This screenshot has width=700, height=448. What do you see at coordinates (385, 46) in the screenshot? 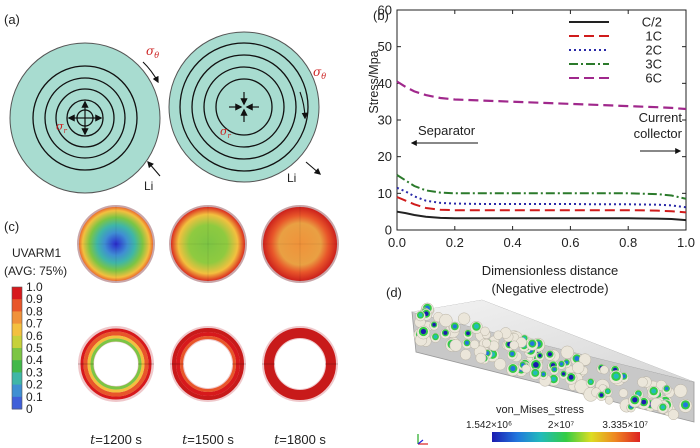
I see `y-tick-label: 50` at bounding box center [385, 46].